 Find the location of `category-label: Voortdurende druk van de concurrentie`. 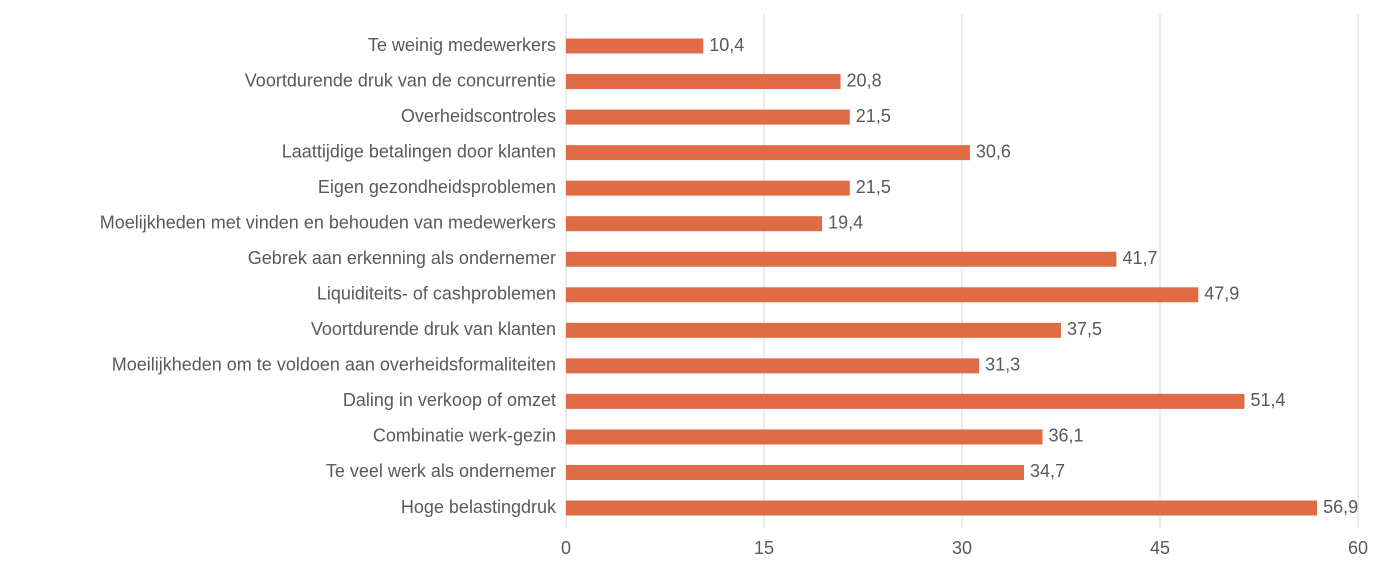

category-label: Voortdurende druk van de concurrentie is located at coordinates (400, 80).